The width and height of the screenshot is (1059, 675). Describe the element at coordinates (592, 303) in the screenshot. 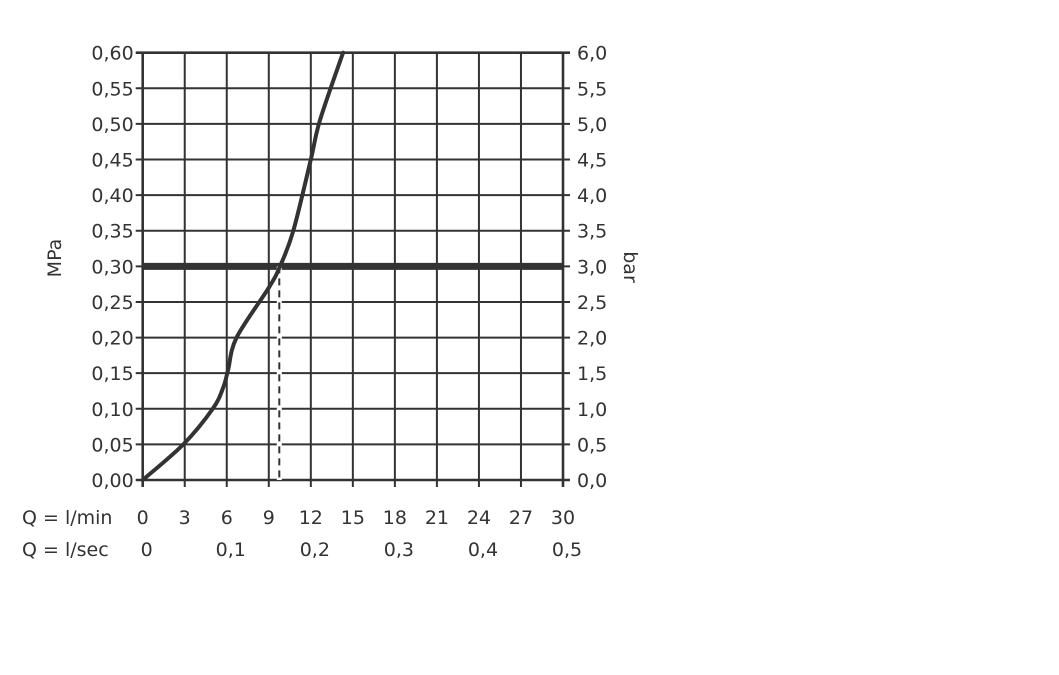

I see `y-tick-label-right: 2,5` at that location.